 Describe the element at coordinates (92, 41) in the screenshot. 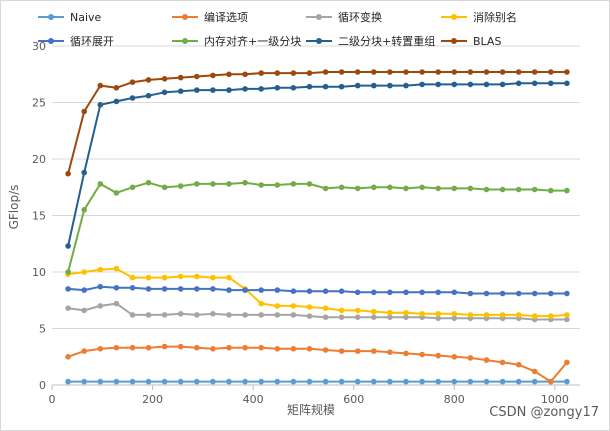

I see `legend-label: 循环展开` at that location.